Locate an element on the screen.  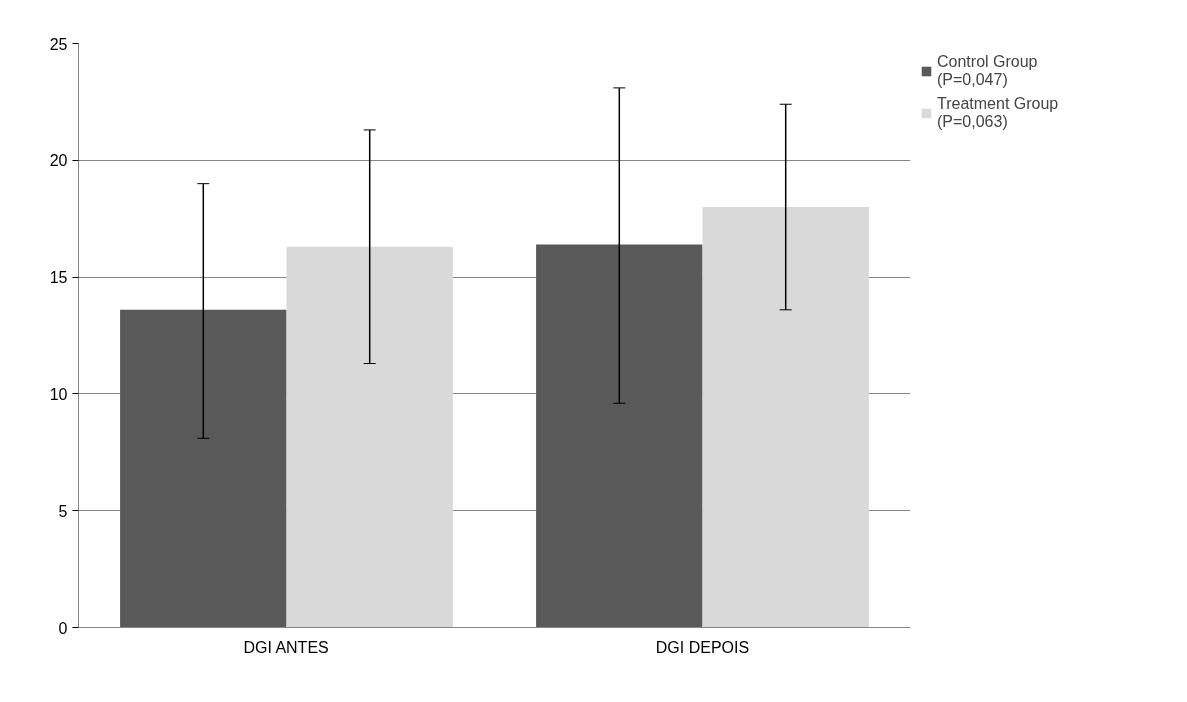
y-tick-label: 20 is located at coordinates (58, 161).